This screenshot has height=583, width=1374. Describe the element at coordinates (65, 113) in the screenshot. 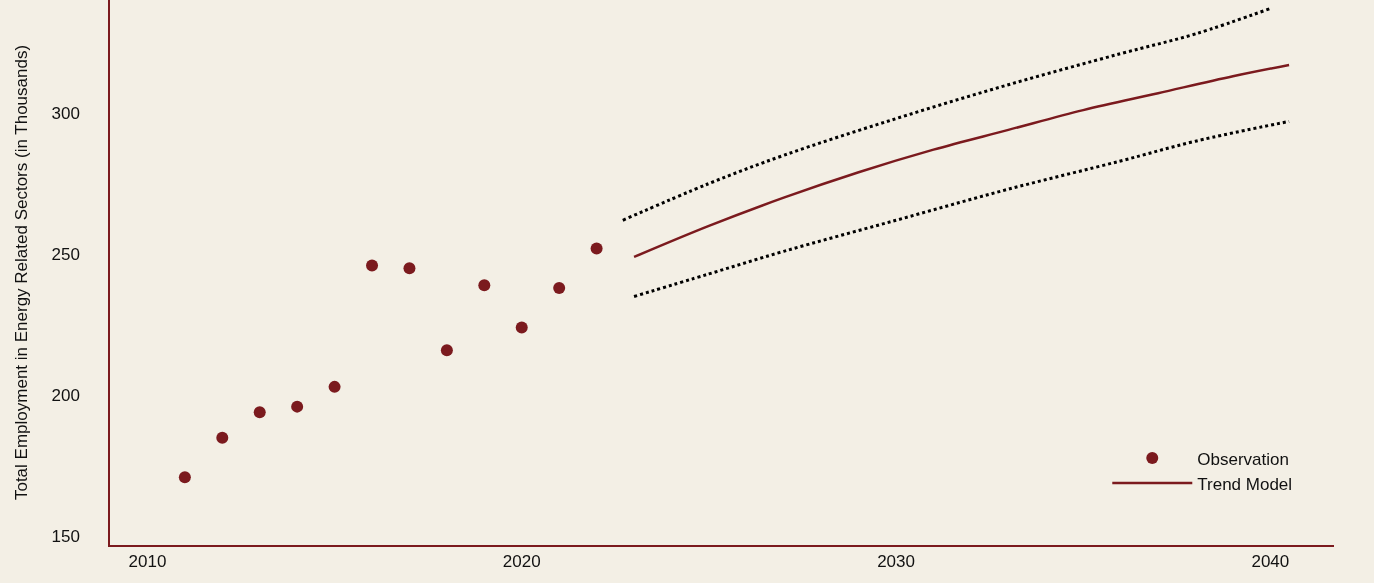

I see `y-tick-label: 300` at that location.